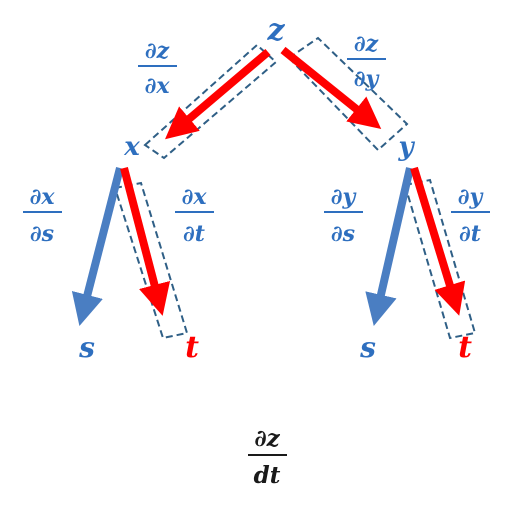 This screenshot has width=528, height=518. Describe the element at coordinates (42, 234) in the screenshot. I see `label-dx-ds-den: ∂s` at that location.